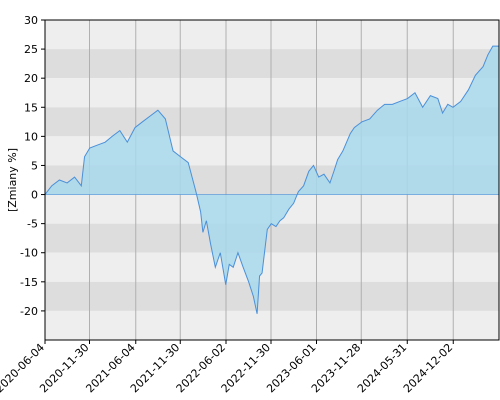 Image resolution: width=500 pixels, height=400 pixels. What do you see at coordinates (31, 136) in the screenshot?
I see `y-tick-label: 10` at bounding box center [31, 136].